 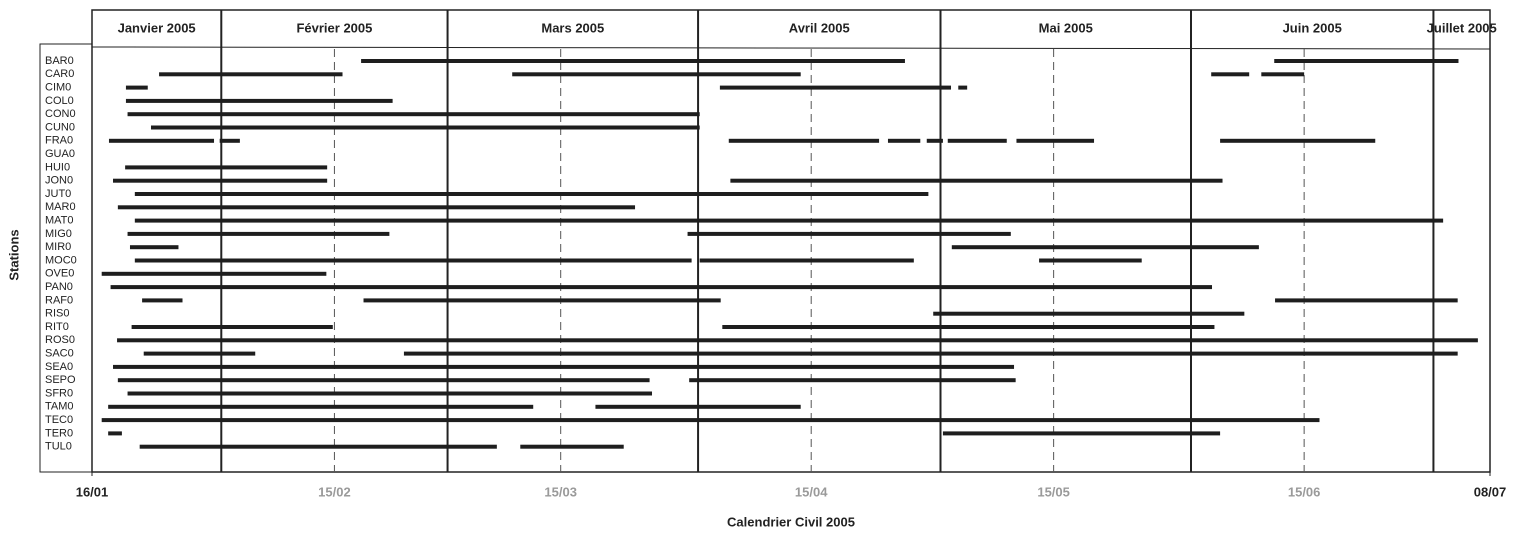 I want to click on station-label: MAT0, so click(x=59, y=221).